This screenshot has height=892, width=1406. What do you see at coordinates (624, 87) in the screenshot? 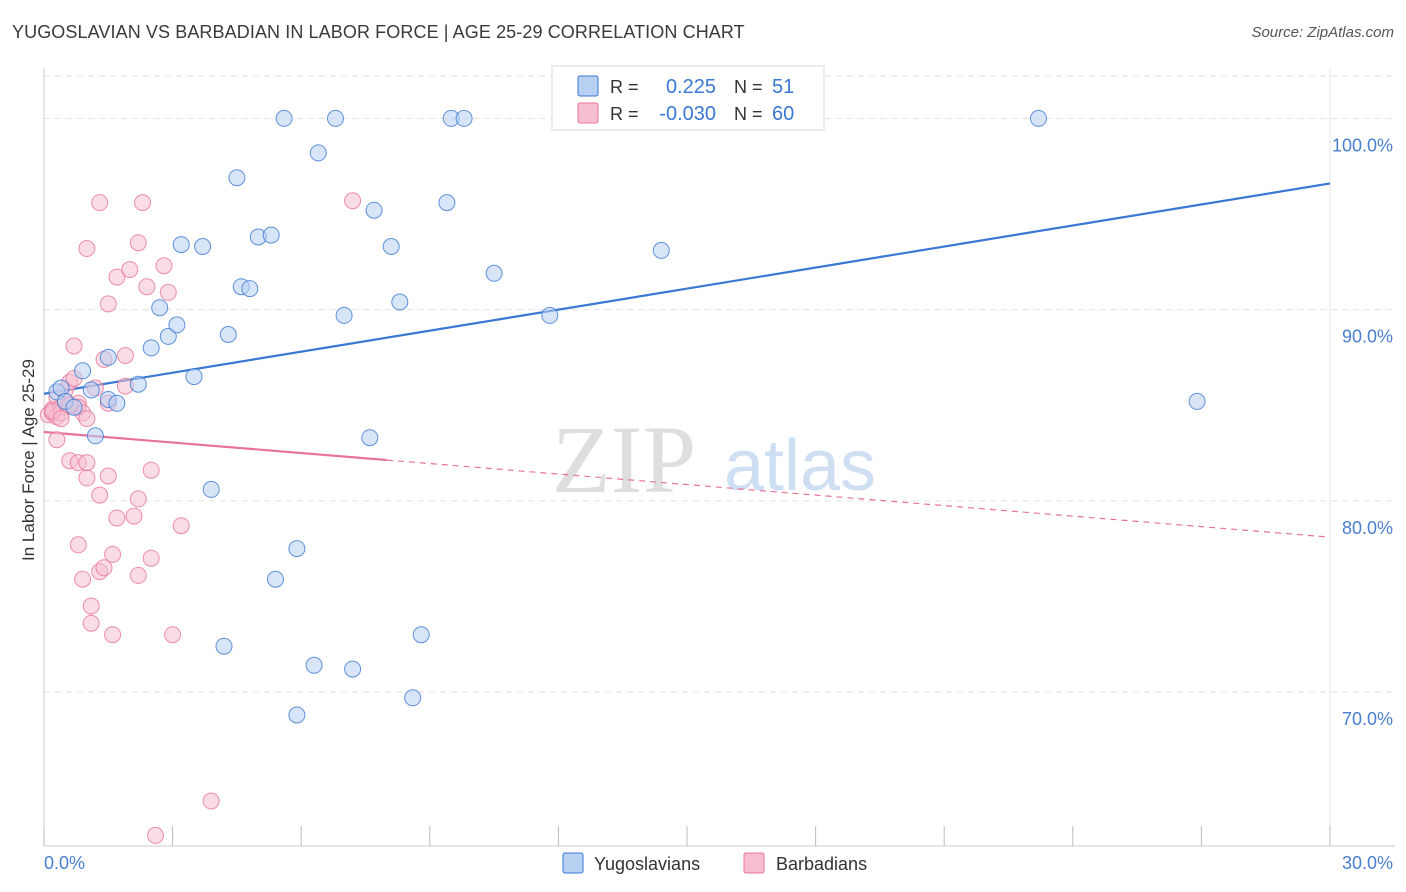
I see `stats-r-label-1: R =` at bounding box center [624, 87].